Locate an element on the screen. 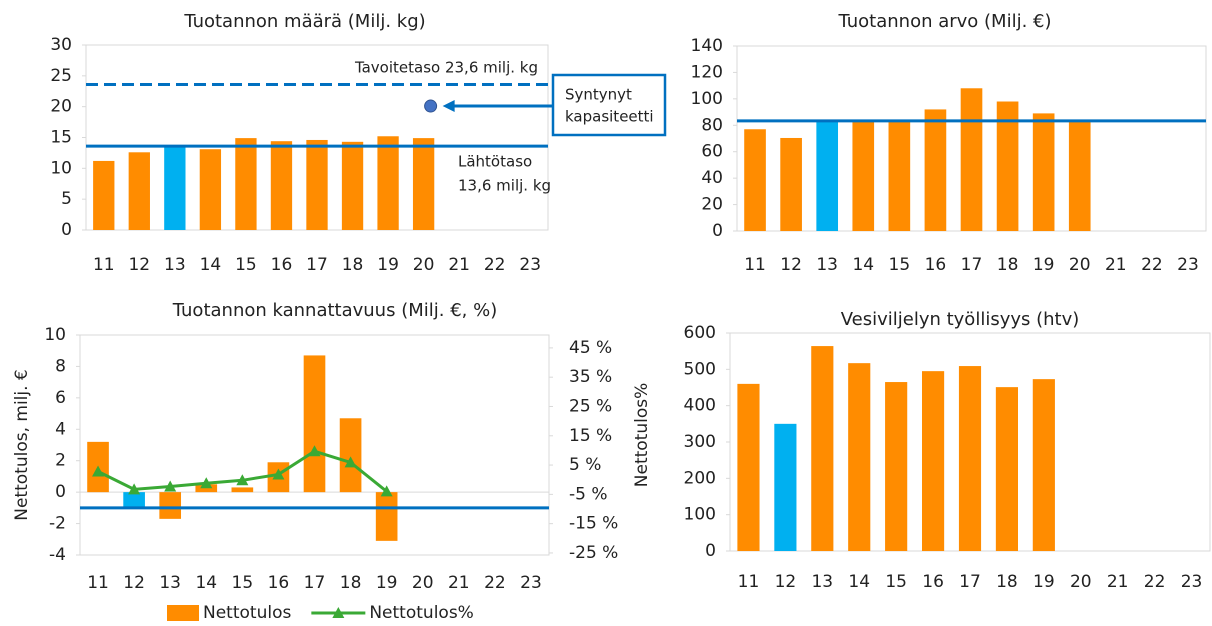 The height and width of the screenshot is (626, 1212). y2-tick-label: -5 % is located at coordinates (588, 494).